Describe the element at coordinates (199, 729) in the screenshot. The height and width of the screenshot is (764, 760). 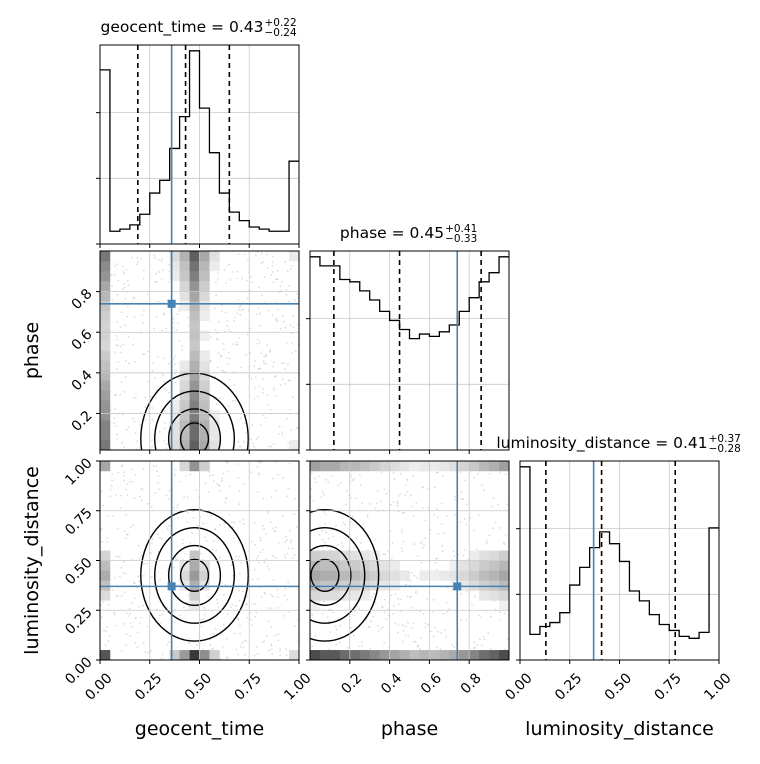
I see `x-axis-label: geocent_time` at that location.